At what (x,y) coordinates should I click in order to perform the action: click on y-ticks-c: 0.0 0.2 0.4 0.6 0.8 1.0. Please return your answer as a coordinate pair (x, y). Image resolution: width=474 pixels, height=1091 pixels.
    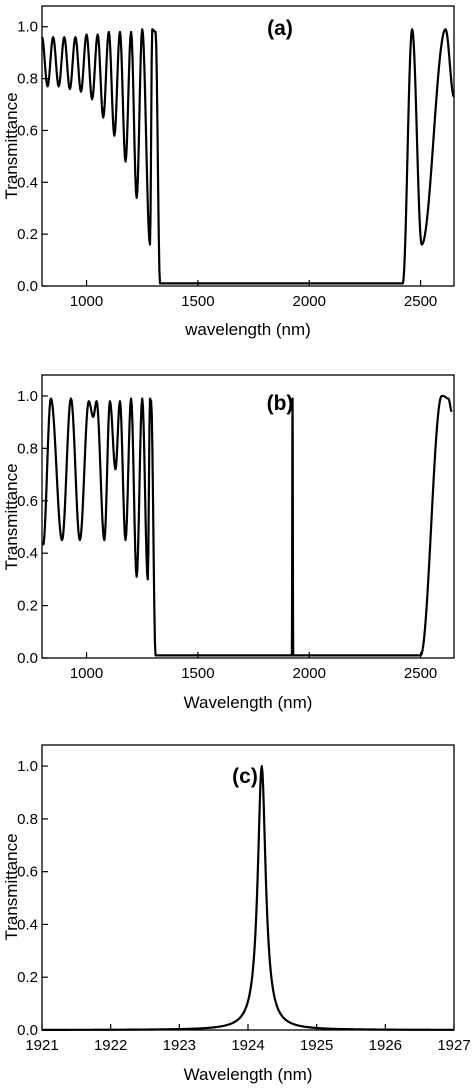
    Looking at the image, I should click on (32, 898).